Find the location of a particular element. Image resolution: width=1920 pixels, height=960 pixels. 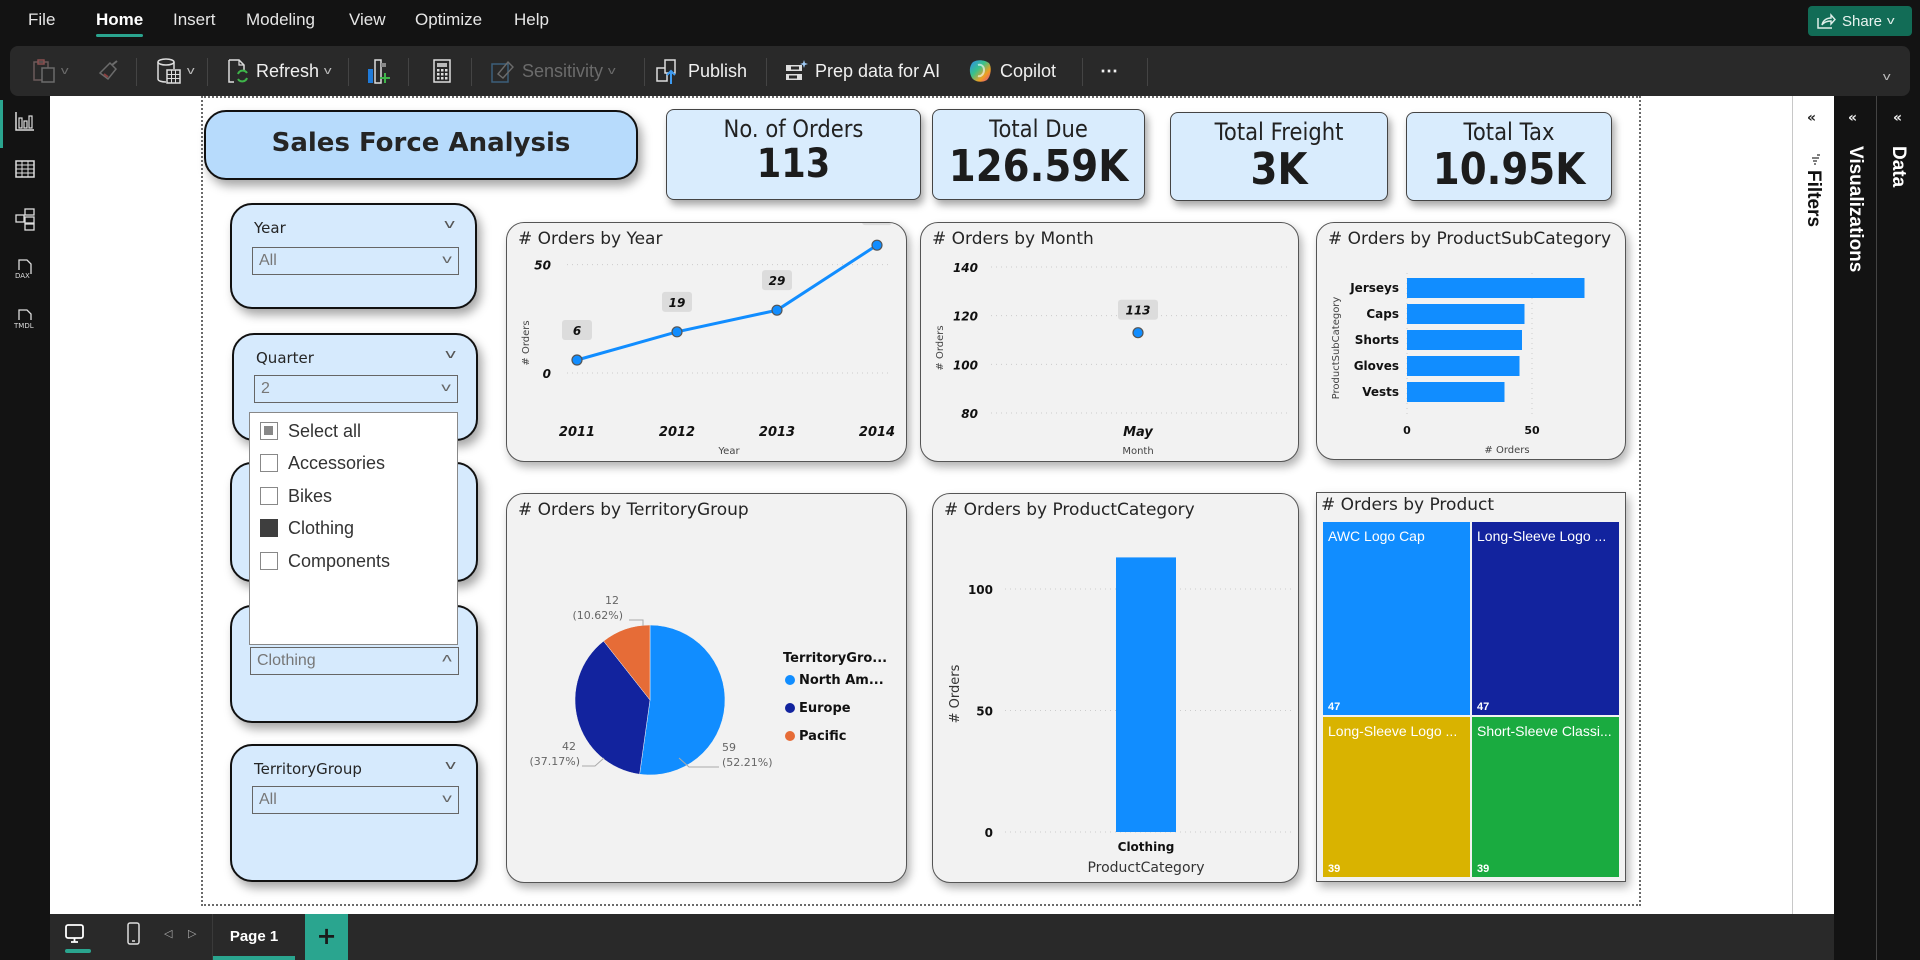

expand-data-icon: « is located at coordinates (1898, 118).